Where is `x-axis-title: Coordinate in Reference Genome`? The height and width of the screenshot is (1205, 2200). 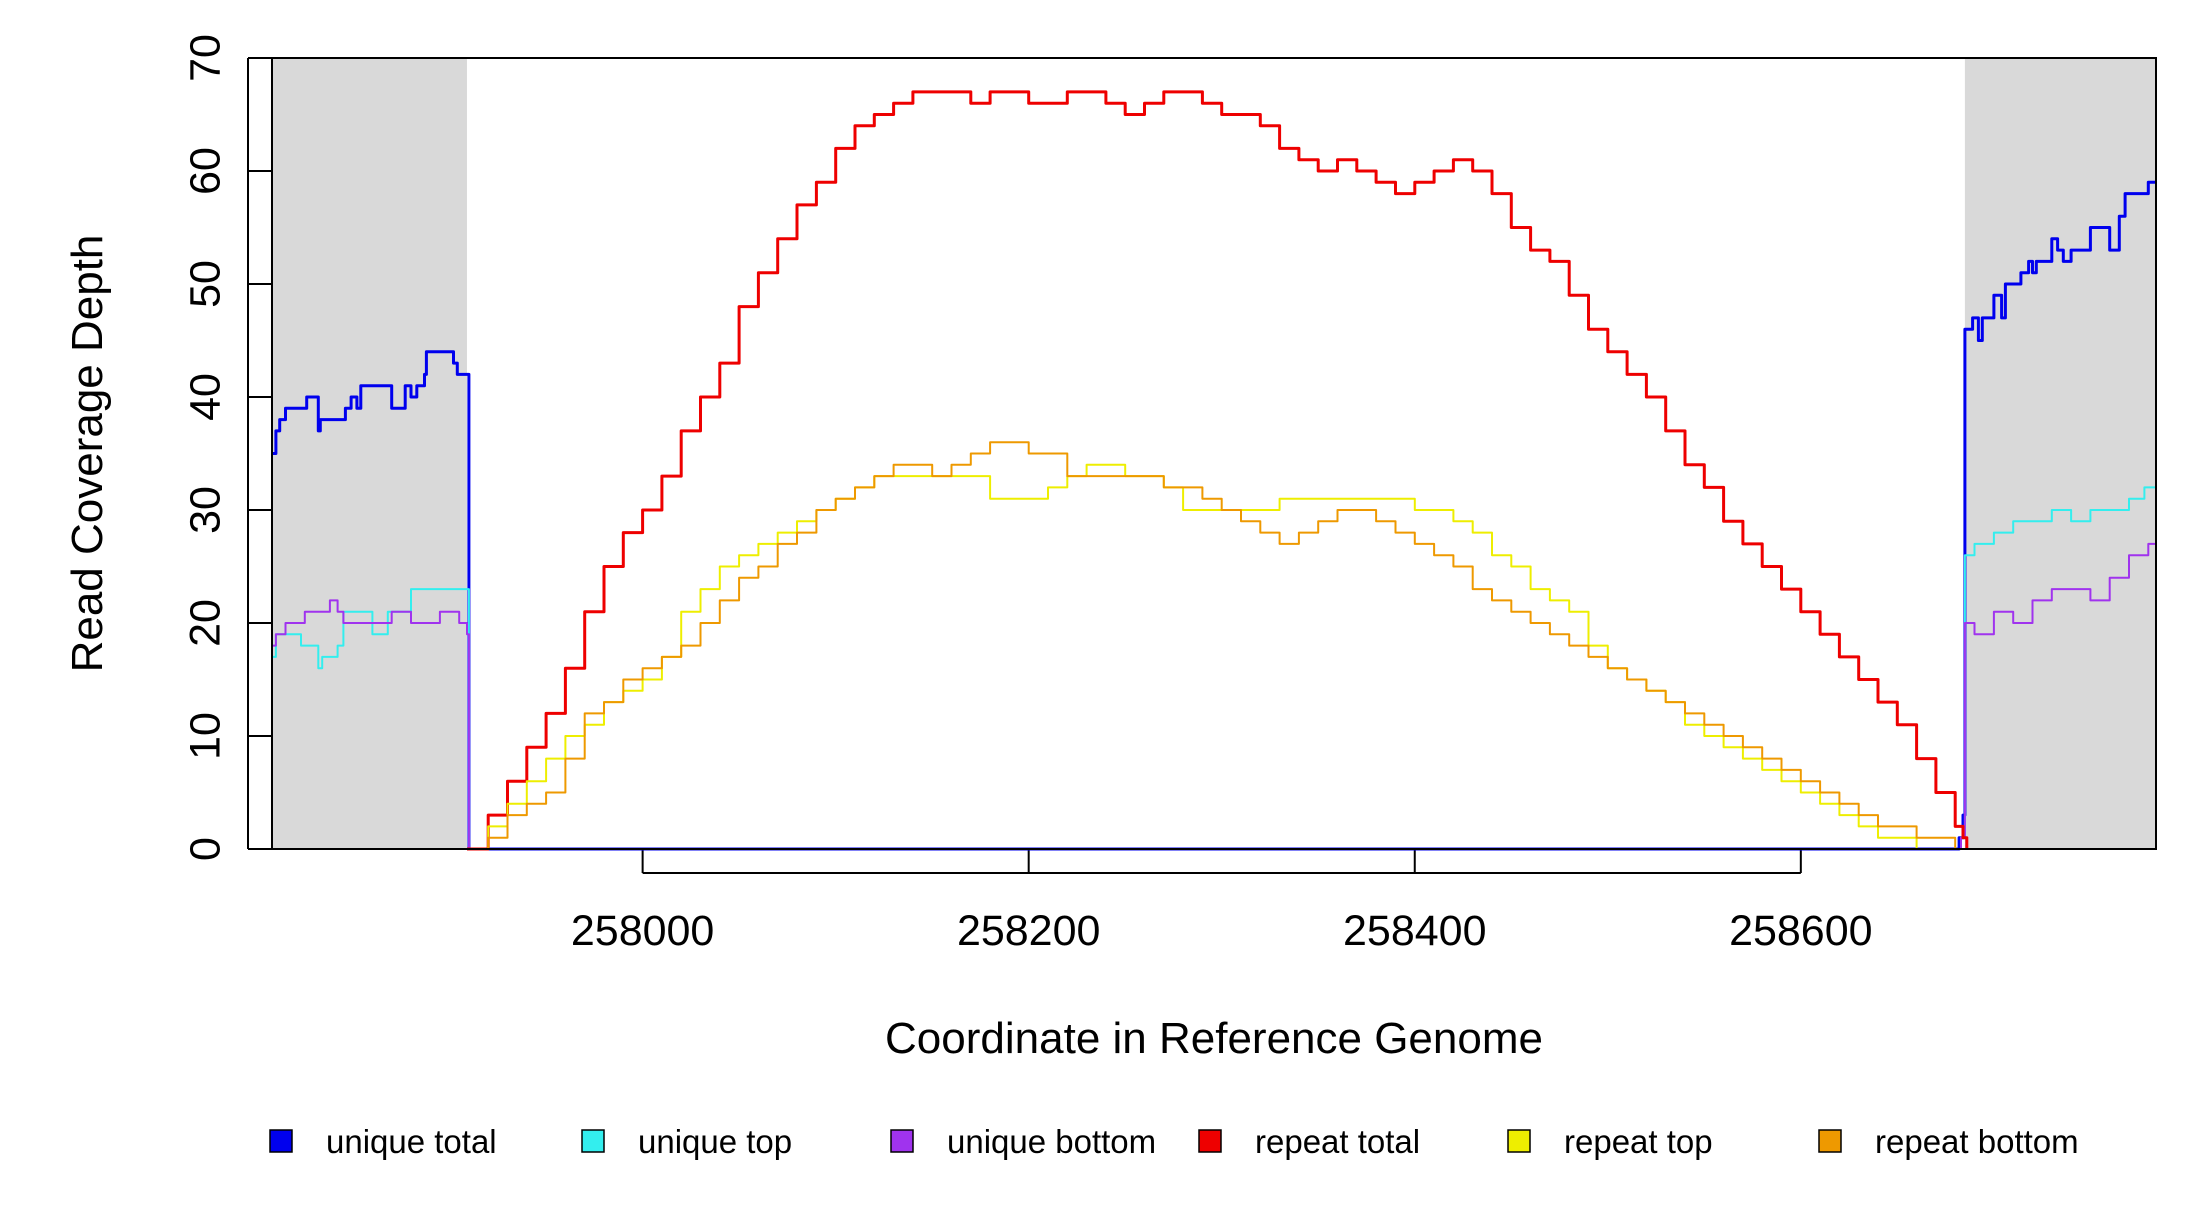
x-axis-title: Coordinate in Reference Genome is located at coordinates (1214, 1038).